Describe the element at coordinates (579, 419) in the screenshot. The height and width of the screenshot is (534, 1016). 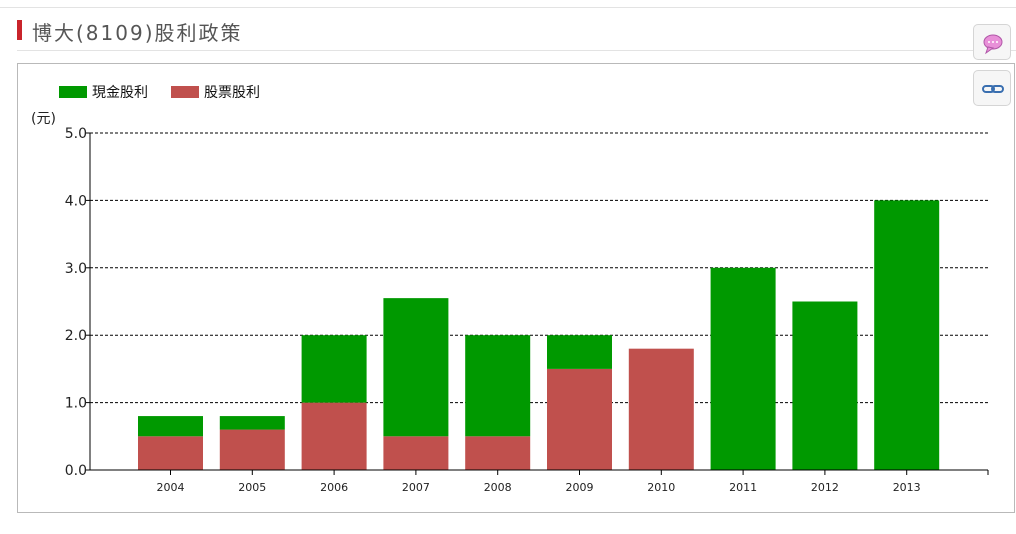
I see `bar-2009-股票股利` at that location.